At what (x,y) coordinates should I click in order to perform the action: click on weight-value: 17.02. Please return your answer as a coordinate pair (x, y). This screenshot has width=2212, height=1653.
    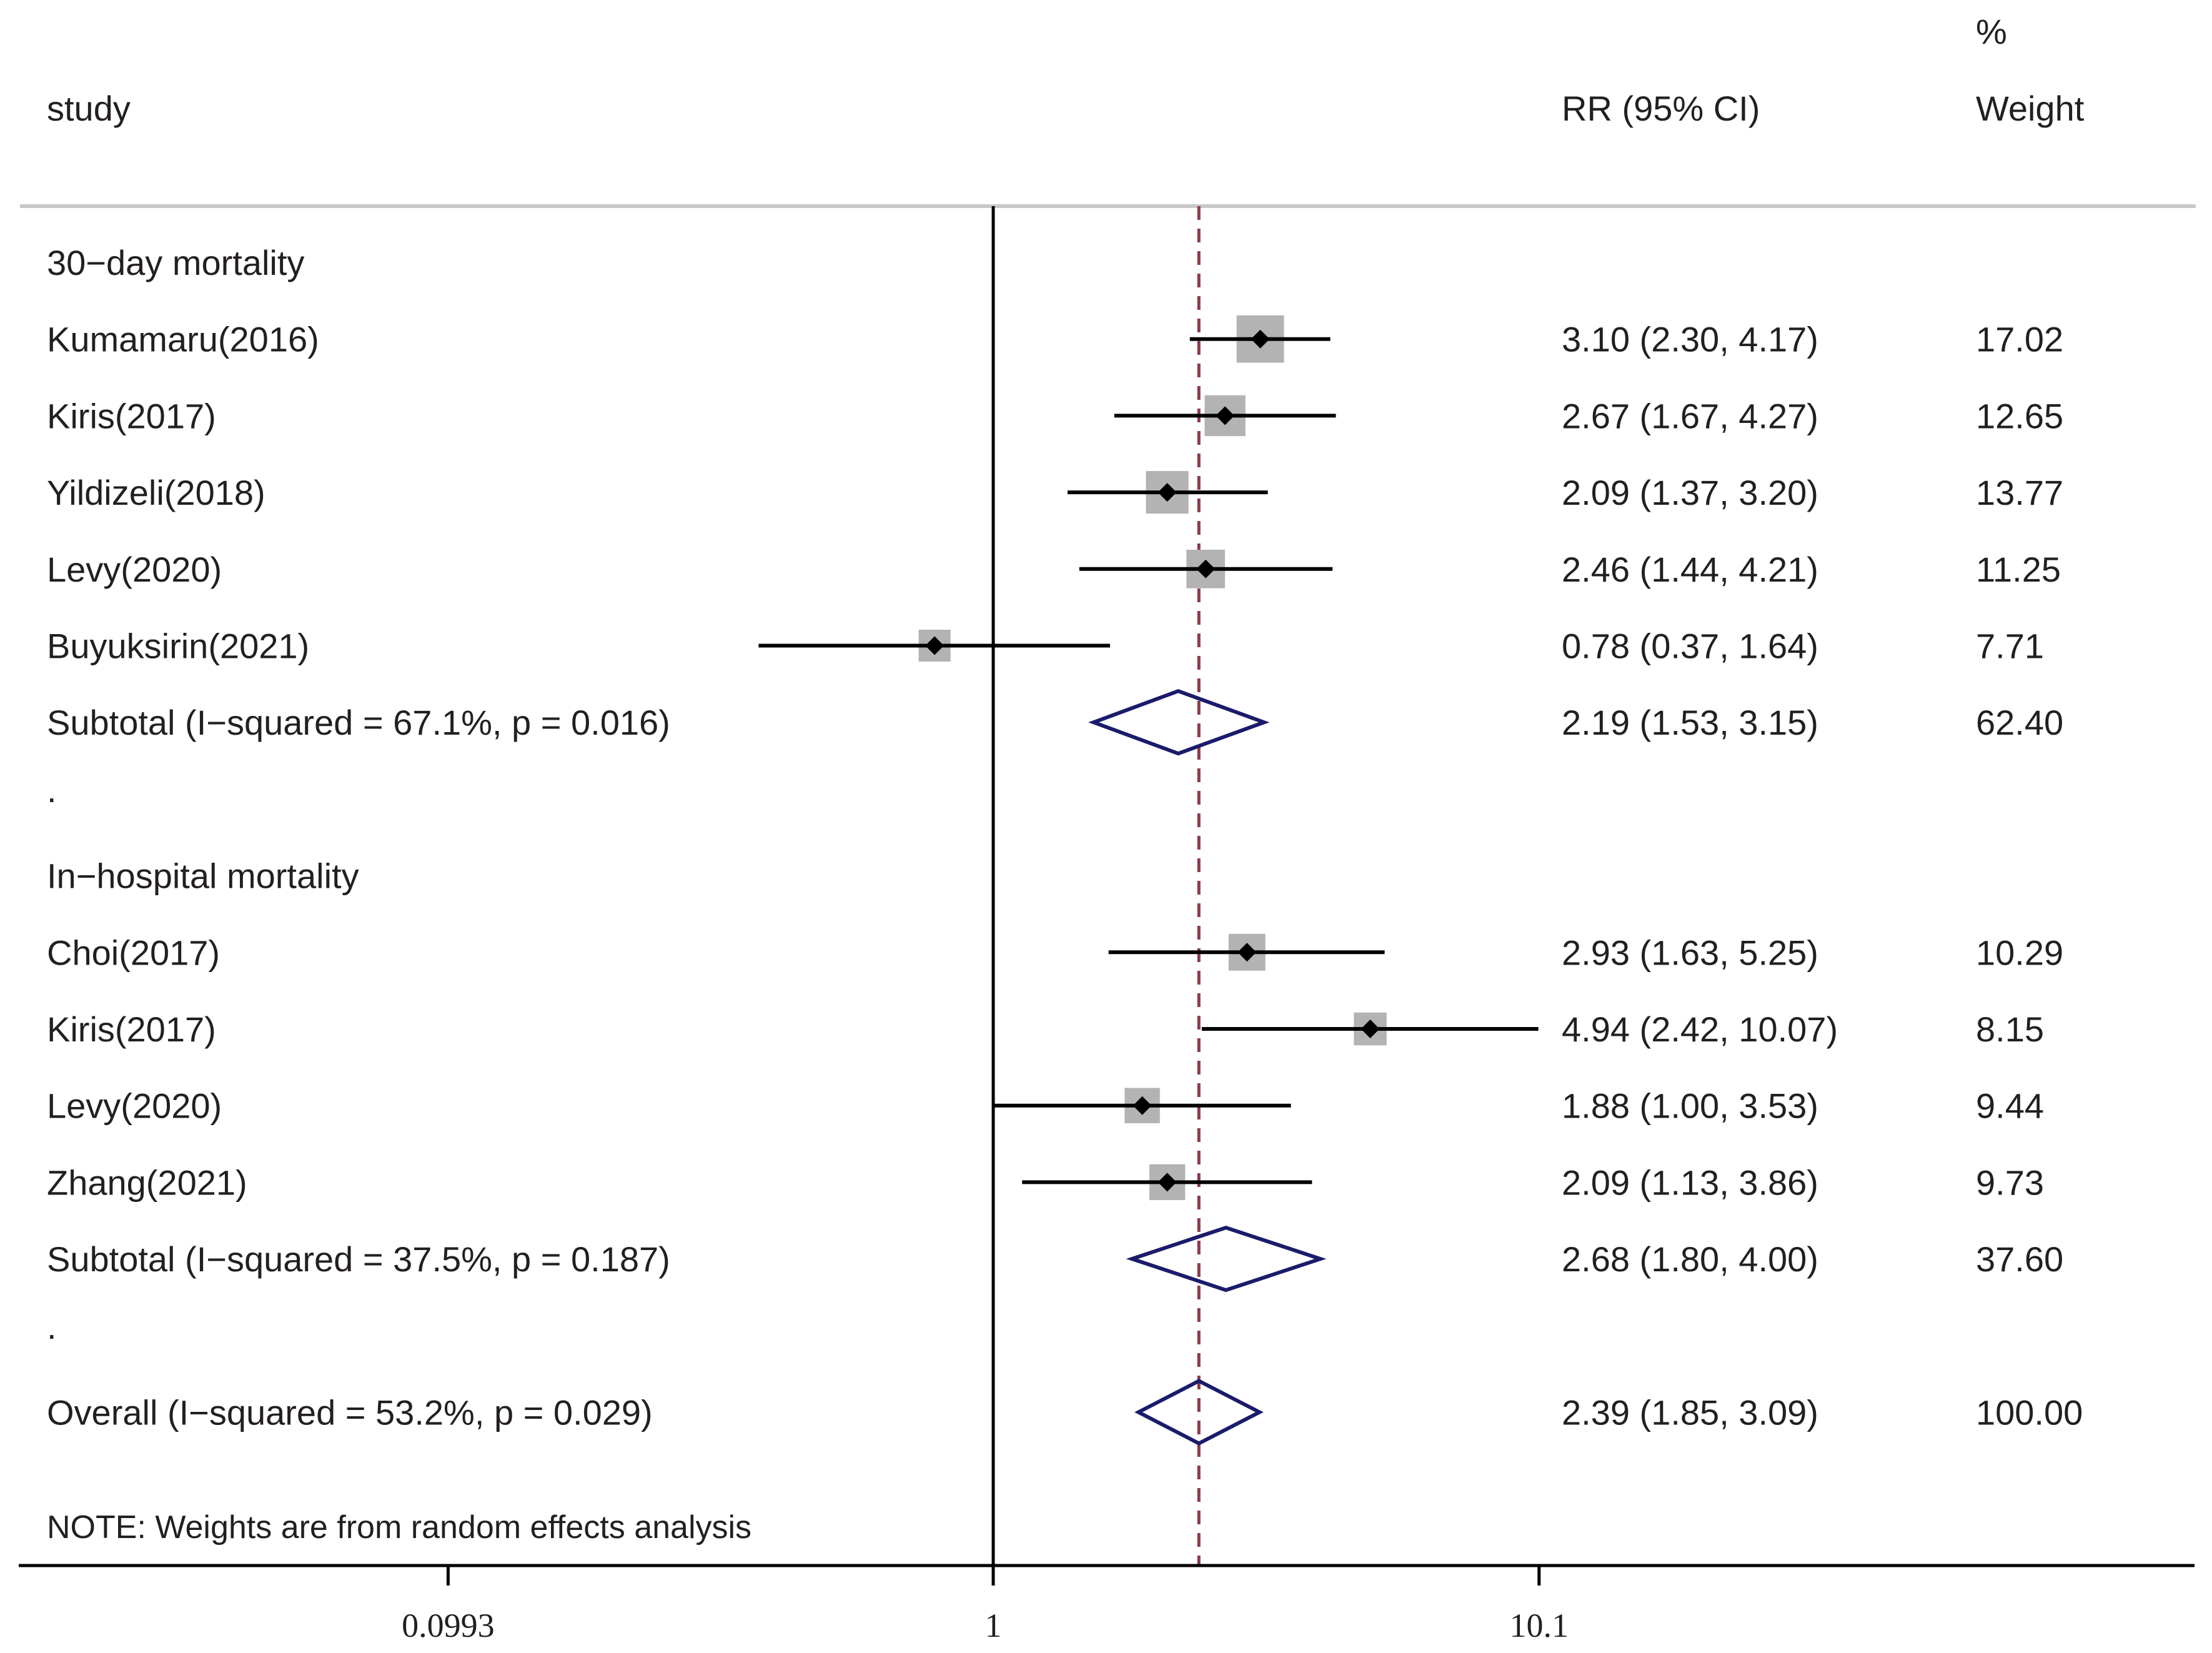
    Looking at the image, I should click on (2019, 339).